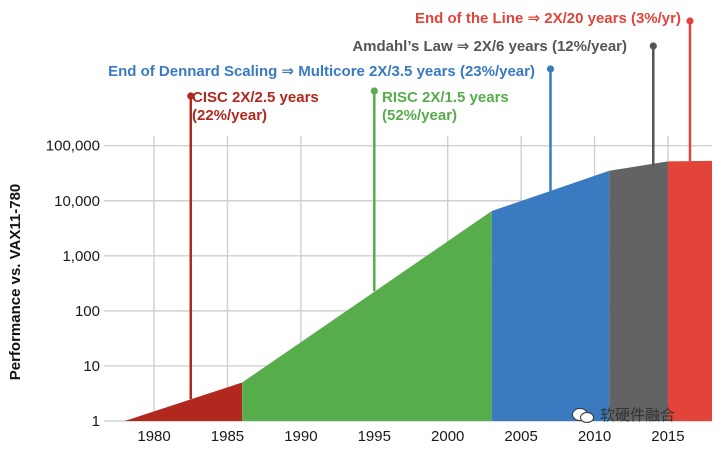 This screenshot has width=720, height=450. Describe the element at coordinates (300, 436) in the screenshot. I see `x-tick-label: 1990` at that location.